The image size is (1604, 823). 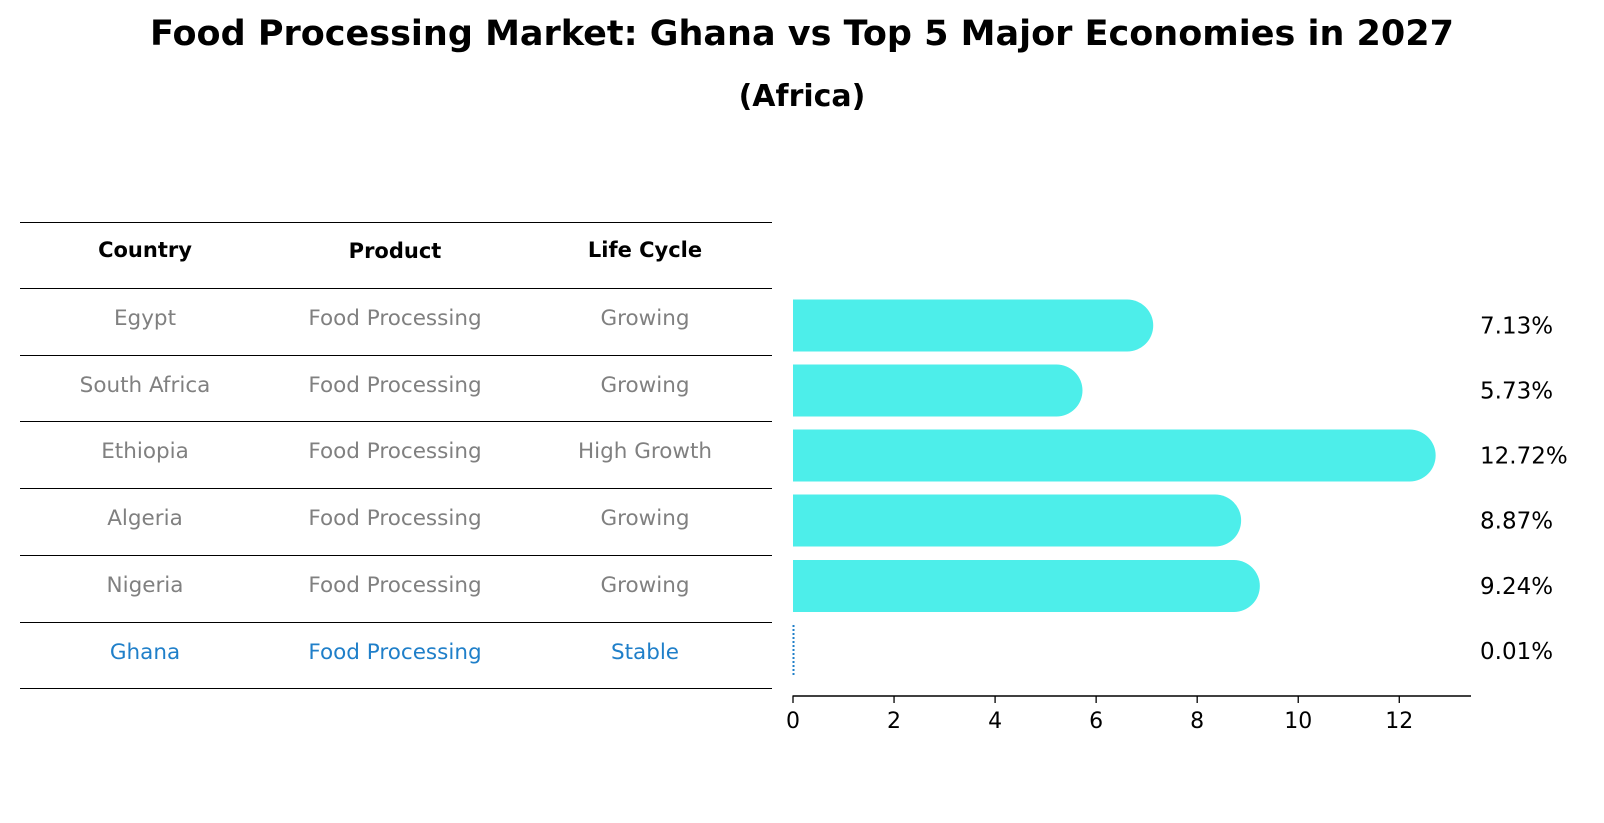 I want to click on table-cell-country: Ethiopia, so click(x=145, y=452).